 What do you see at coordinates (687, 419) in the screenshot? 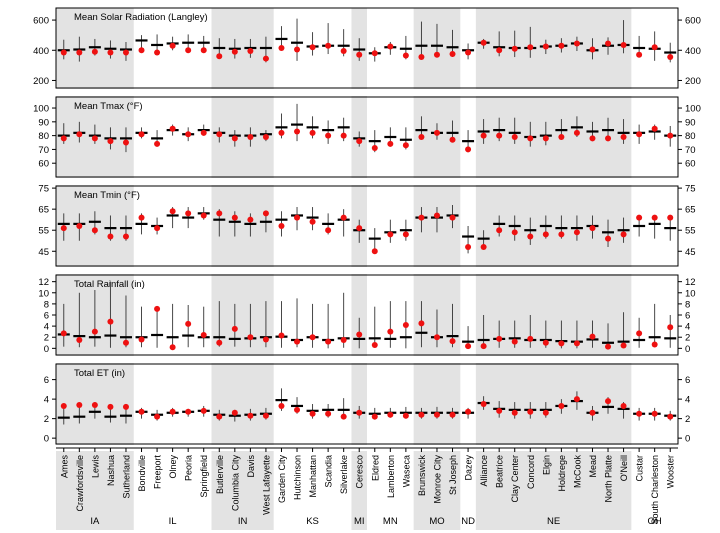
I see `y-tick-label-right: 2` at bounding box center [687, 419].